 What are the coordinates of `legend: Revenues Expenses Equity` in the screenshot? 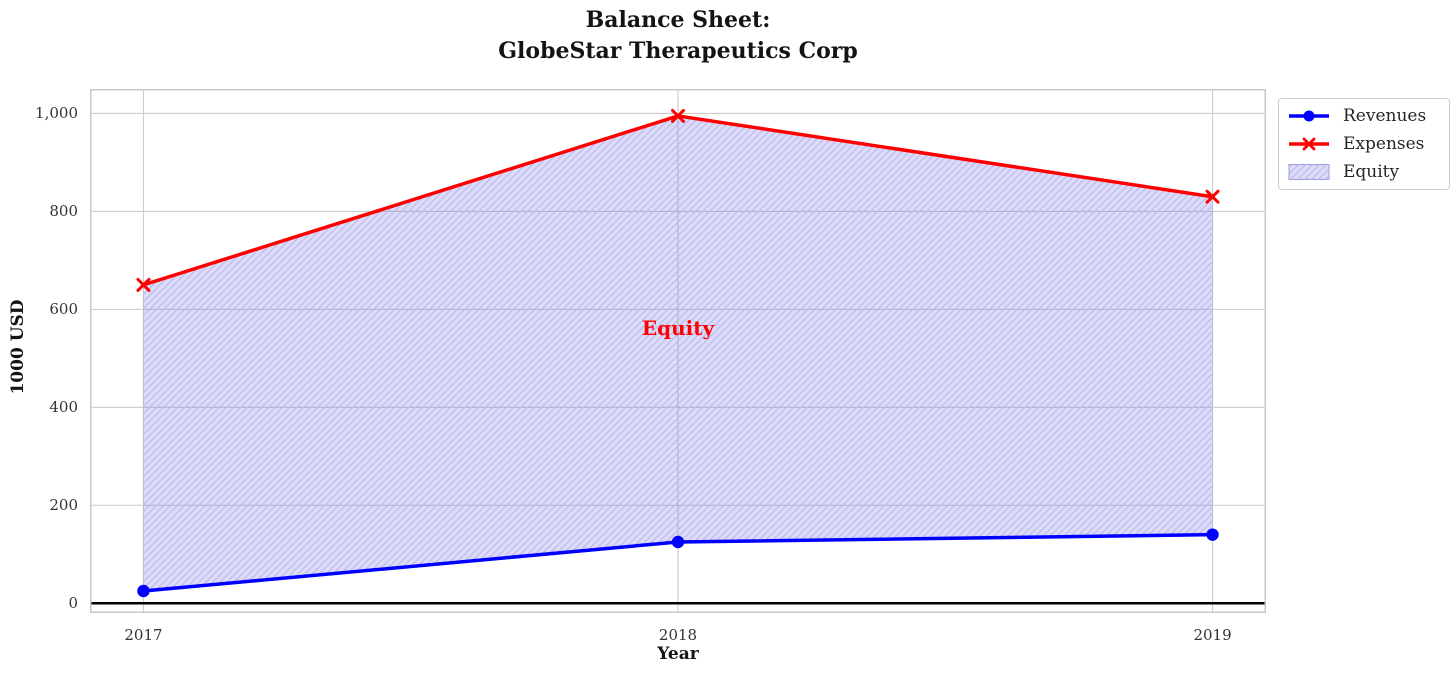 It's located at (1364, 144).